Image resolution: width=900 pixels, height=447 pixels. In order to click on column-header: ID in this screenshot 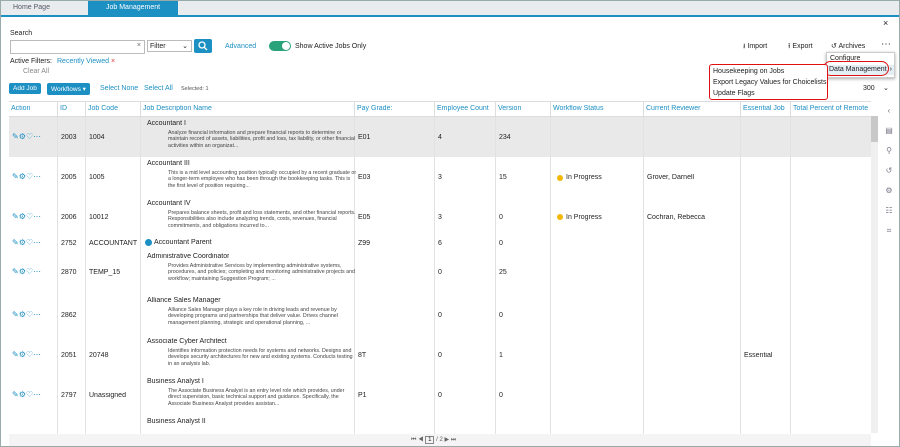, I will do `click(63, 108)`.